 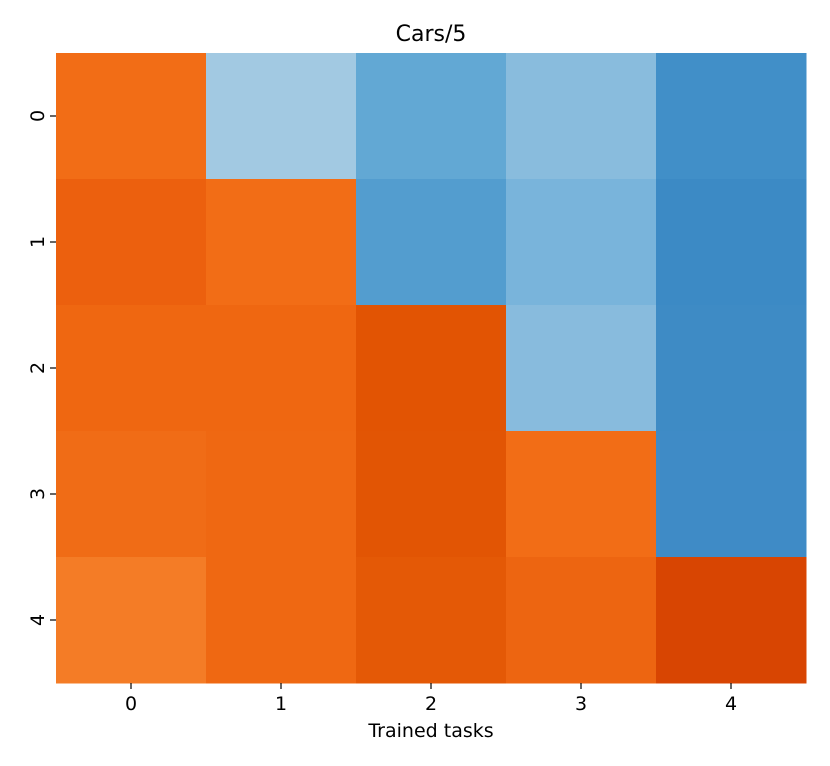 I want to click on heatmap-cell-r0-c4, so click(x=731, y=116).